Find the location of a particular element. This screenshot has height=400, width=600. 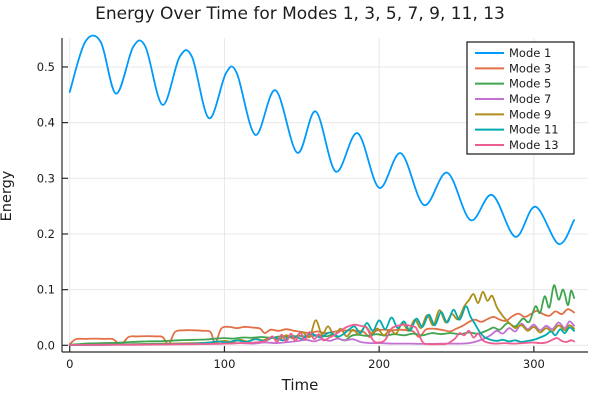

legend-label: Mode 9 is located at coordinates (530, 114).